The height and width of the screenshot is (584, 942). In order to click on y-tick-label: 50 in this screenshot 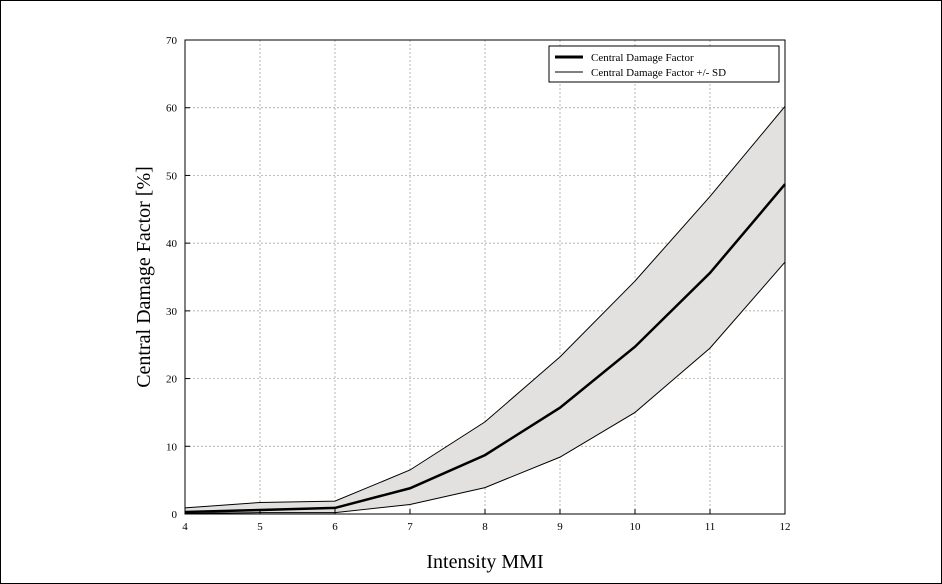, I will do `click(172, 176)`.